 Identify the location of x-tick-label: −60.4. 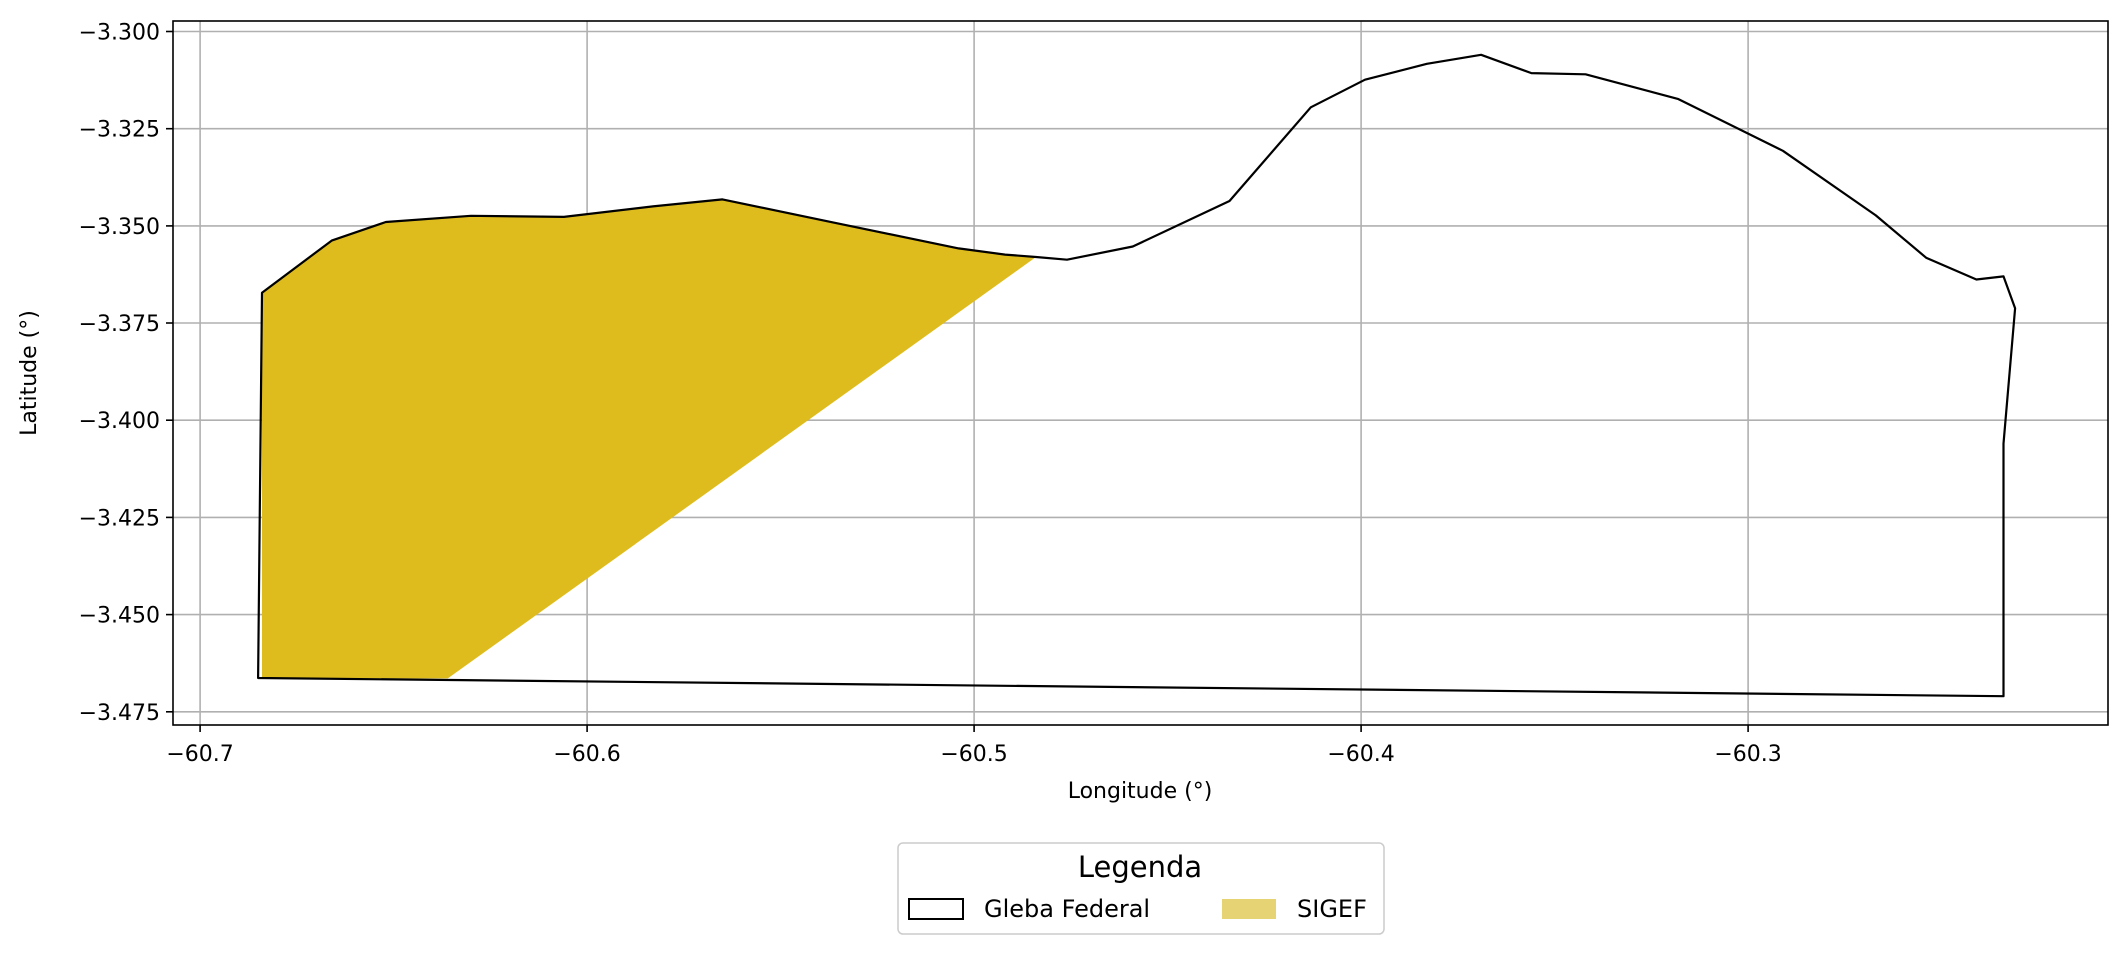
(1360, 754).